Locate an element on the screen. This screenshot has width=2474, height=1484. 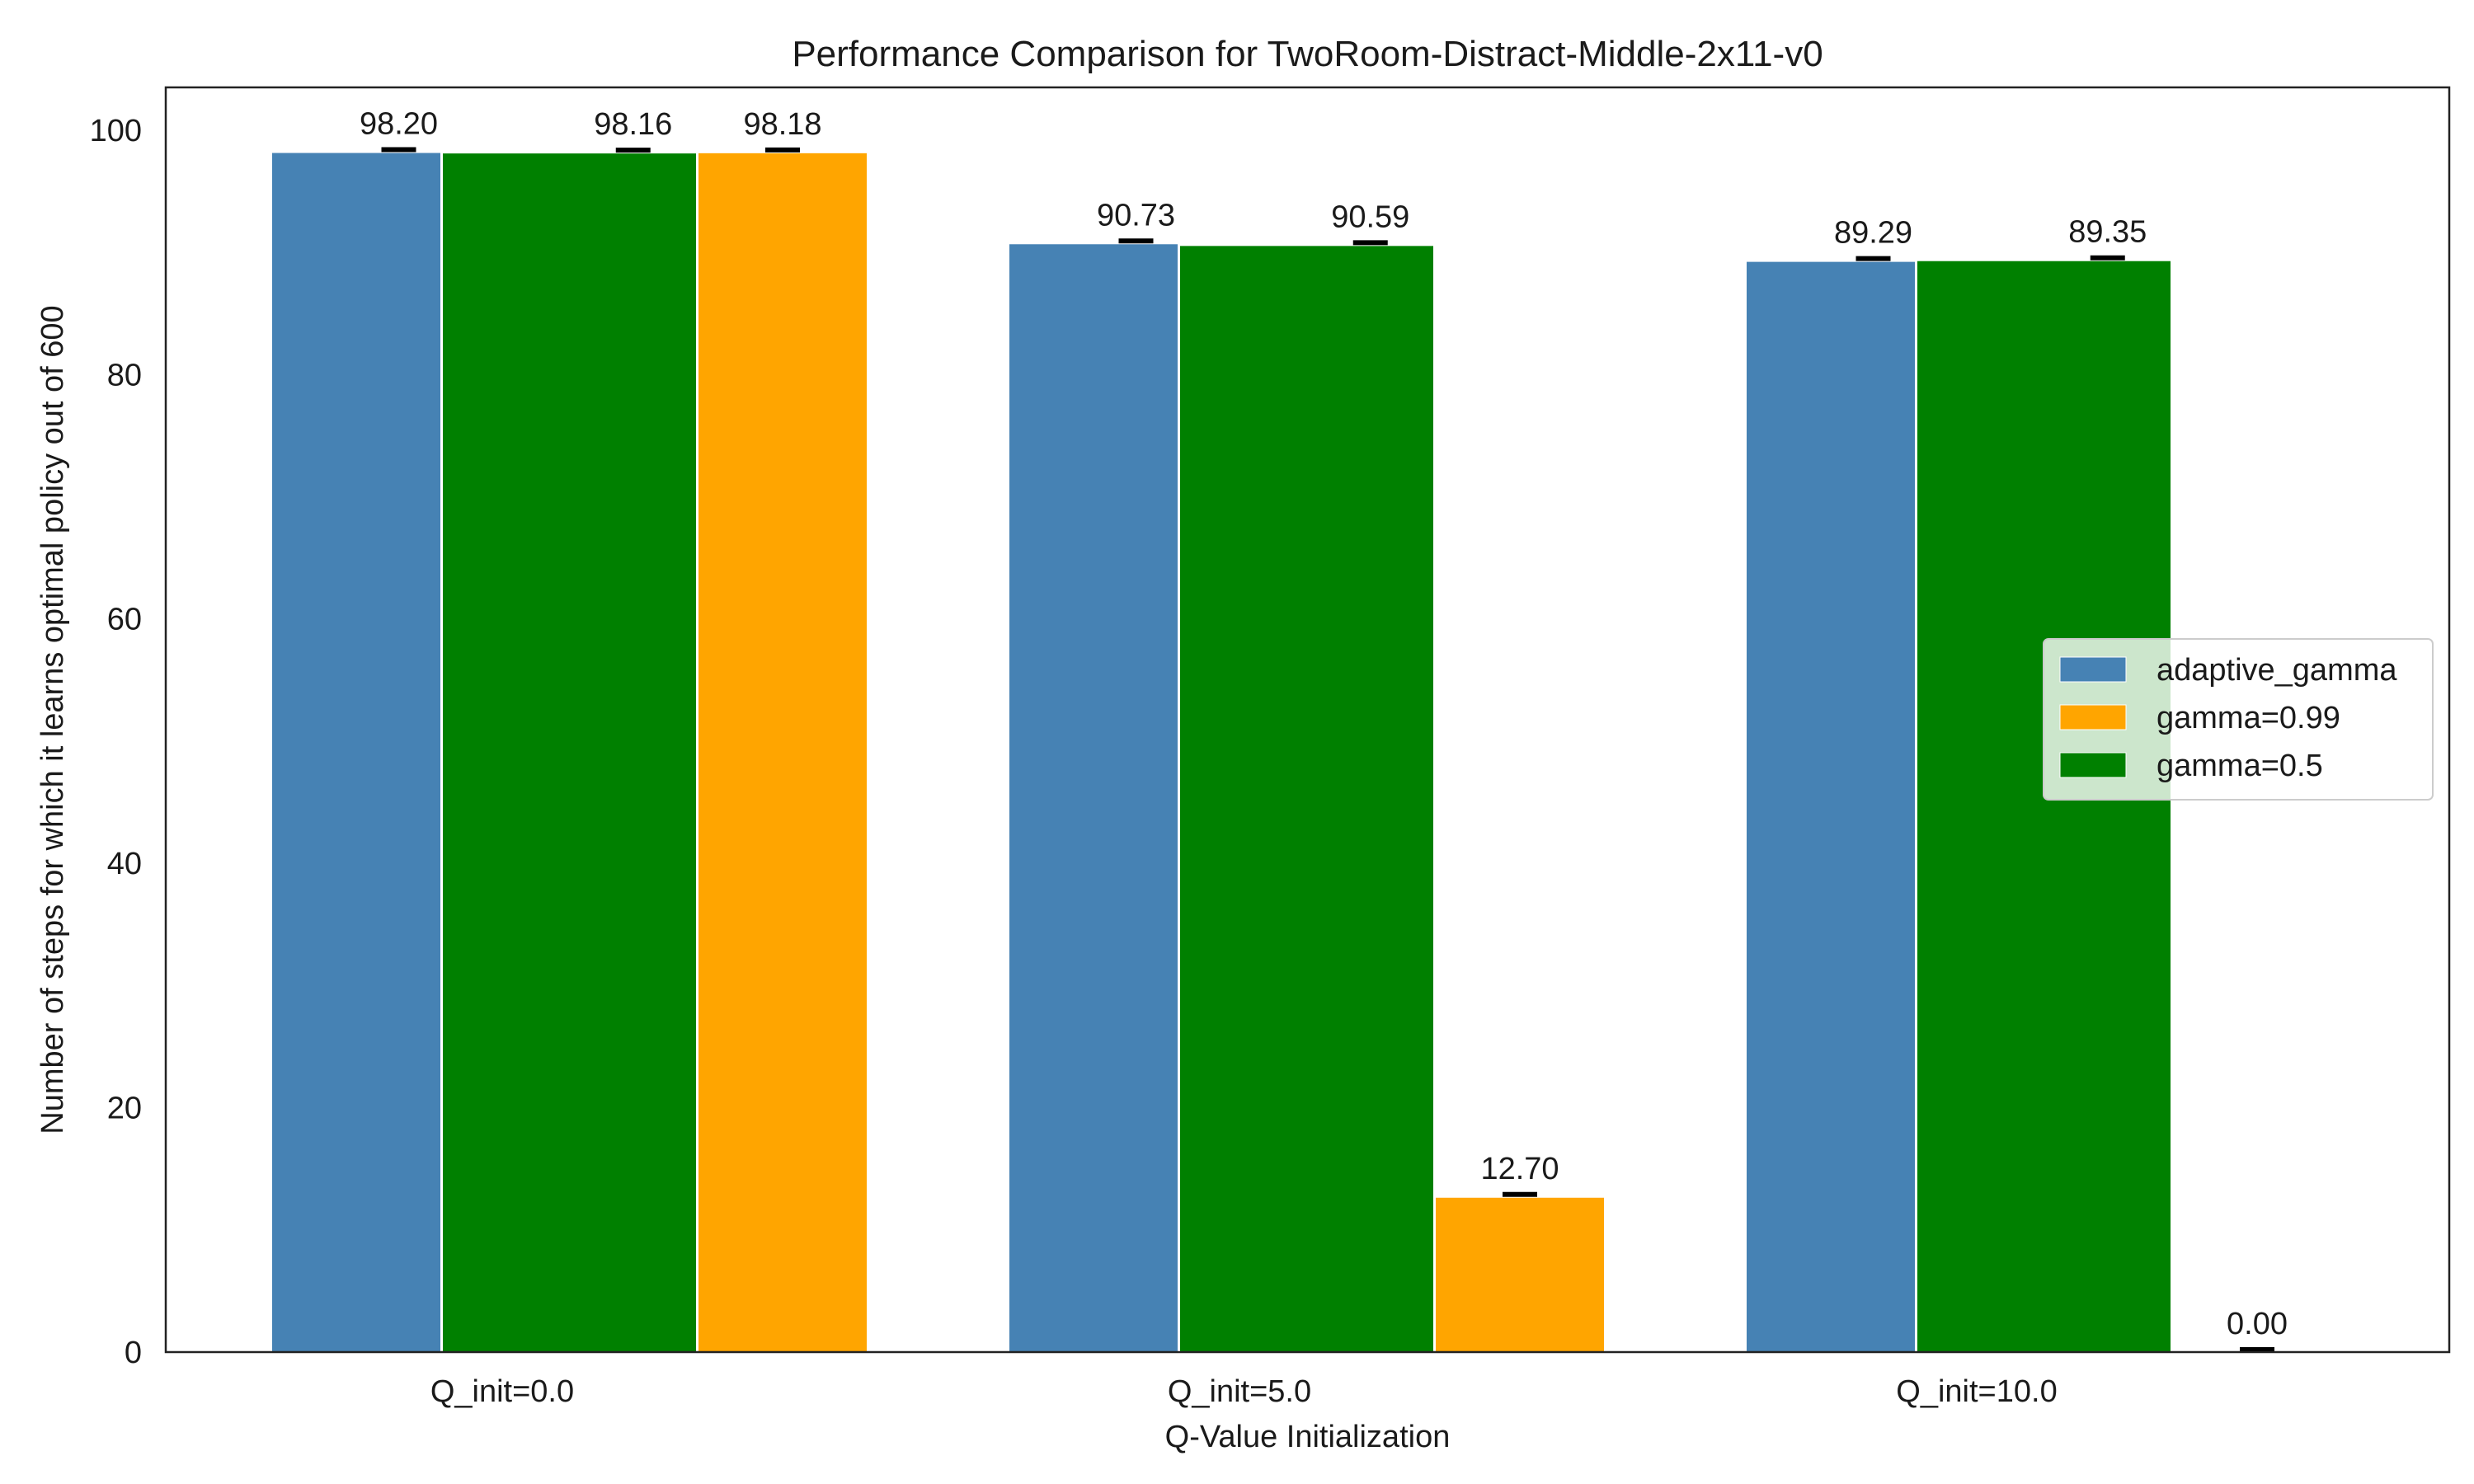
y-tick-label: 60 is located at coordinates (124, 620).